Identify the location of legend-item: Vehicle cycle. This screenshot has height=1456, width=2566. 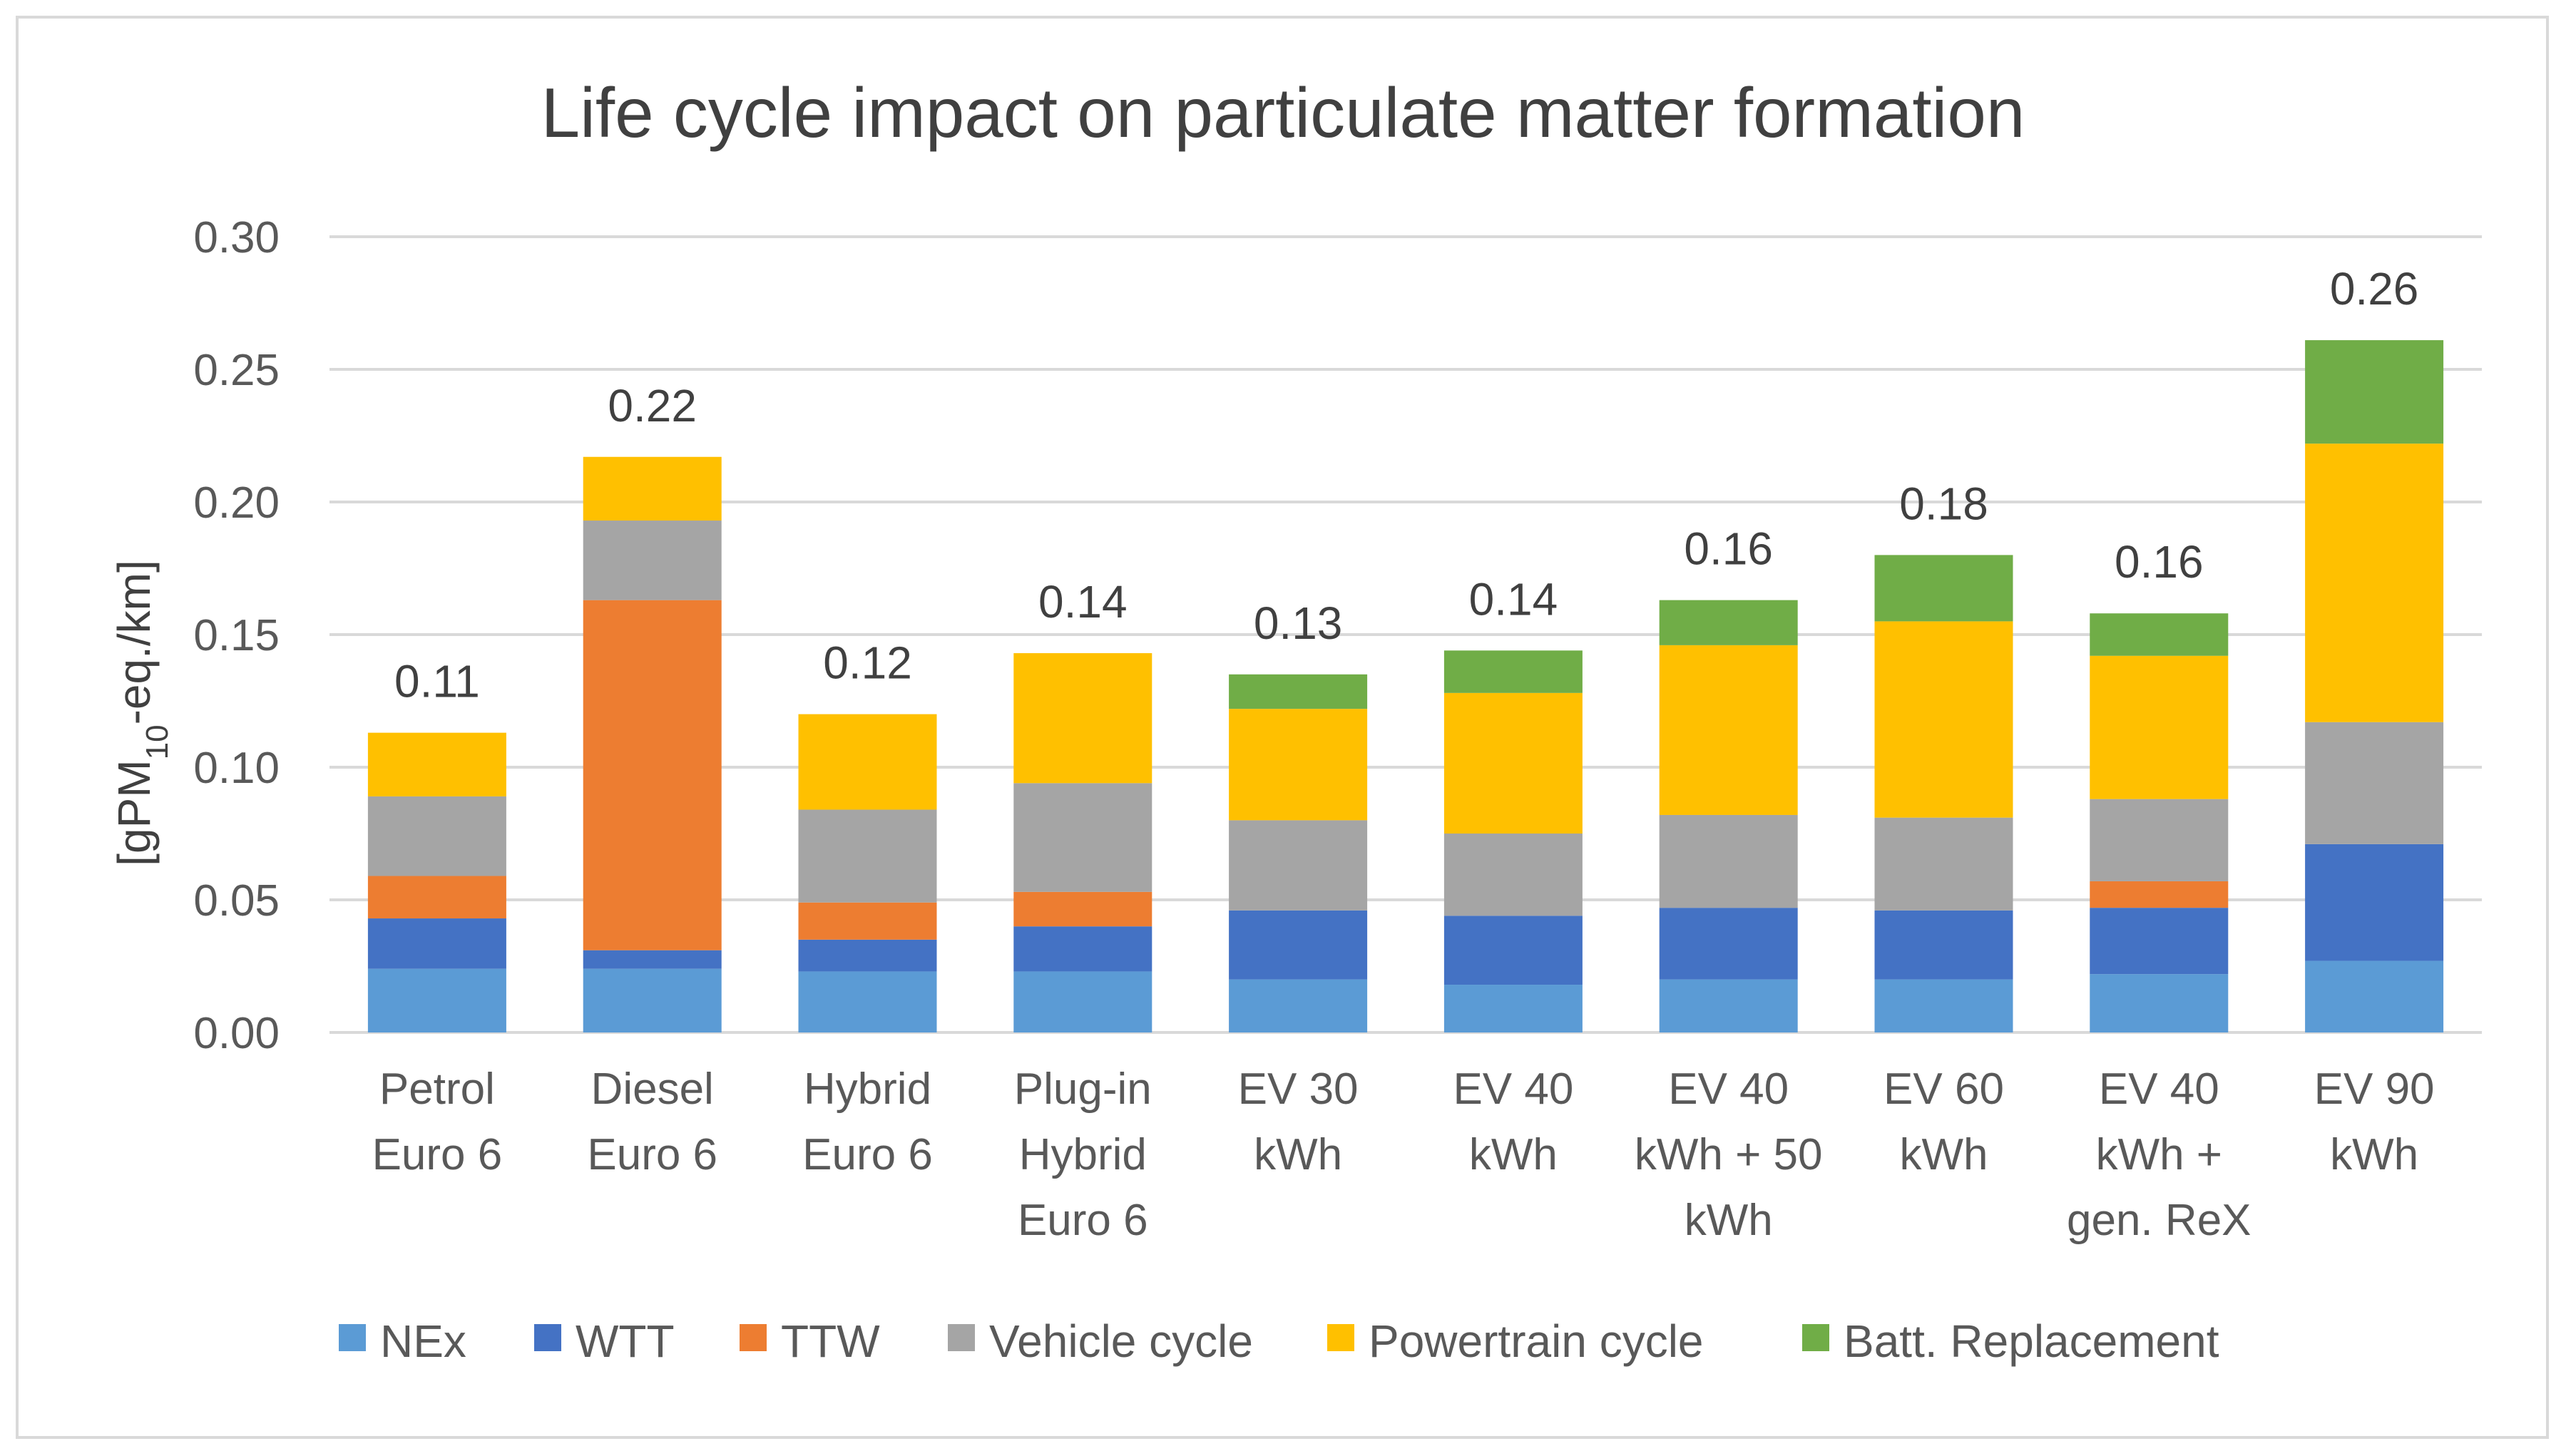
(1100, 1341).